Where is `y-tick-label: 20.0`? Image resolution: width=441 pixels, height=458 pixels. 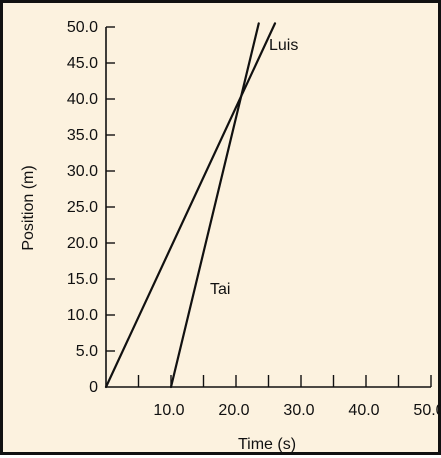
y-tick-label: 20.0 is located at coordinates (82, 243).